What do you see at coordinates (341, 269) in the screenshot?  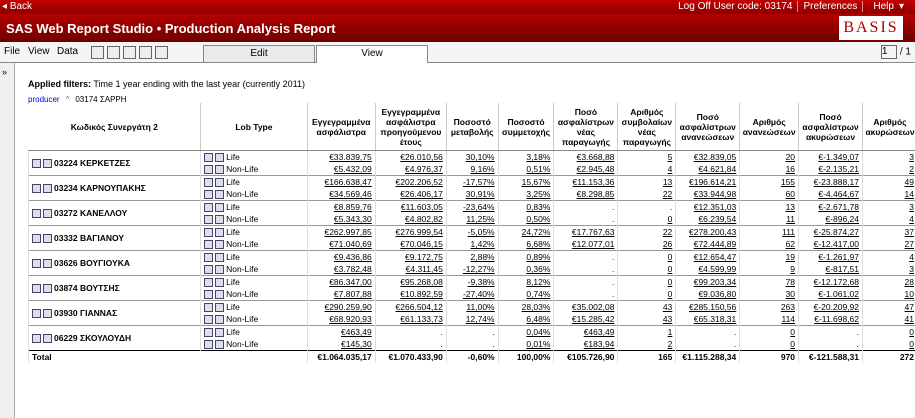 I see `value-cell: €3.782,48` at bounding box center [341, 269].